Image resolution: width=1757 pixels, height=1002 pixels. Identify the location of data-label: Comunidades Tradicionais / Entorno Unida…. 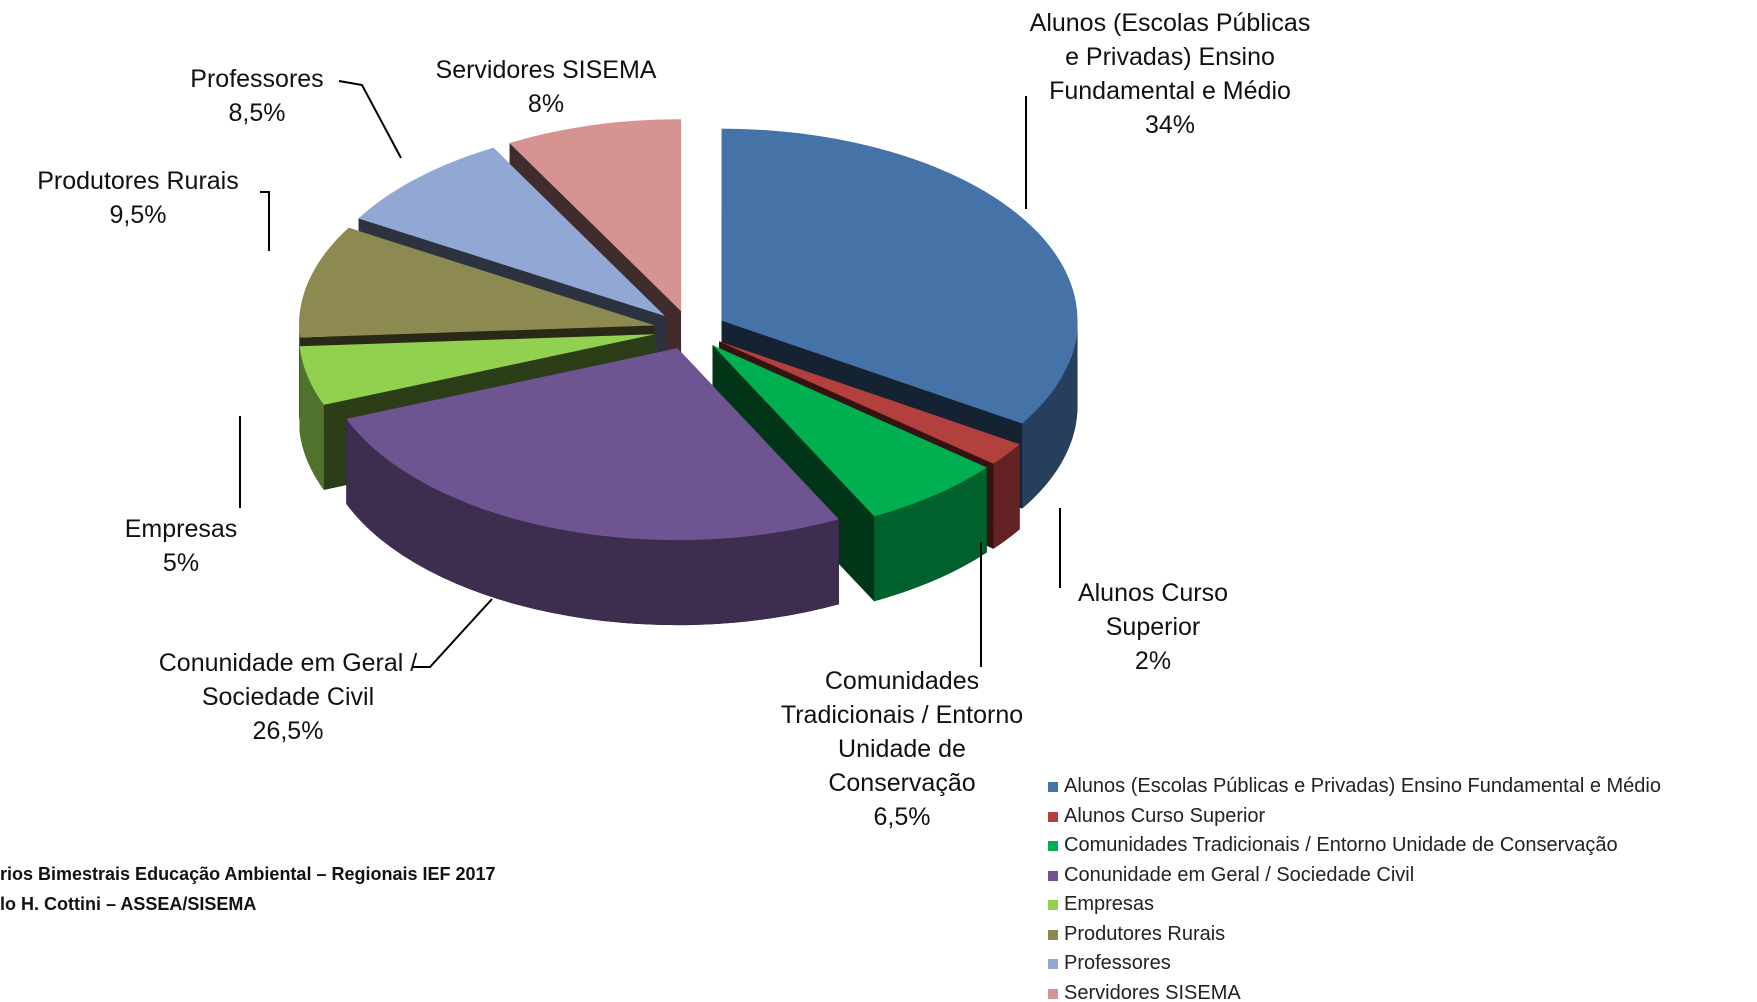
(902, 749).